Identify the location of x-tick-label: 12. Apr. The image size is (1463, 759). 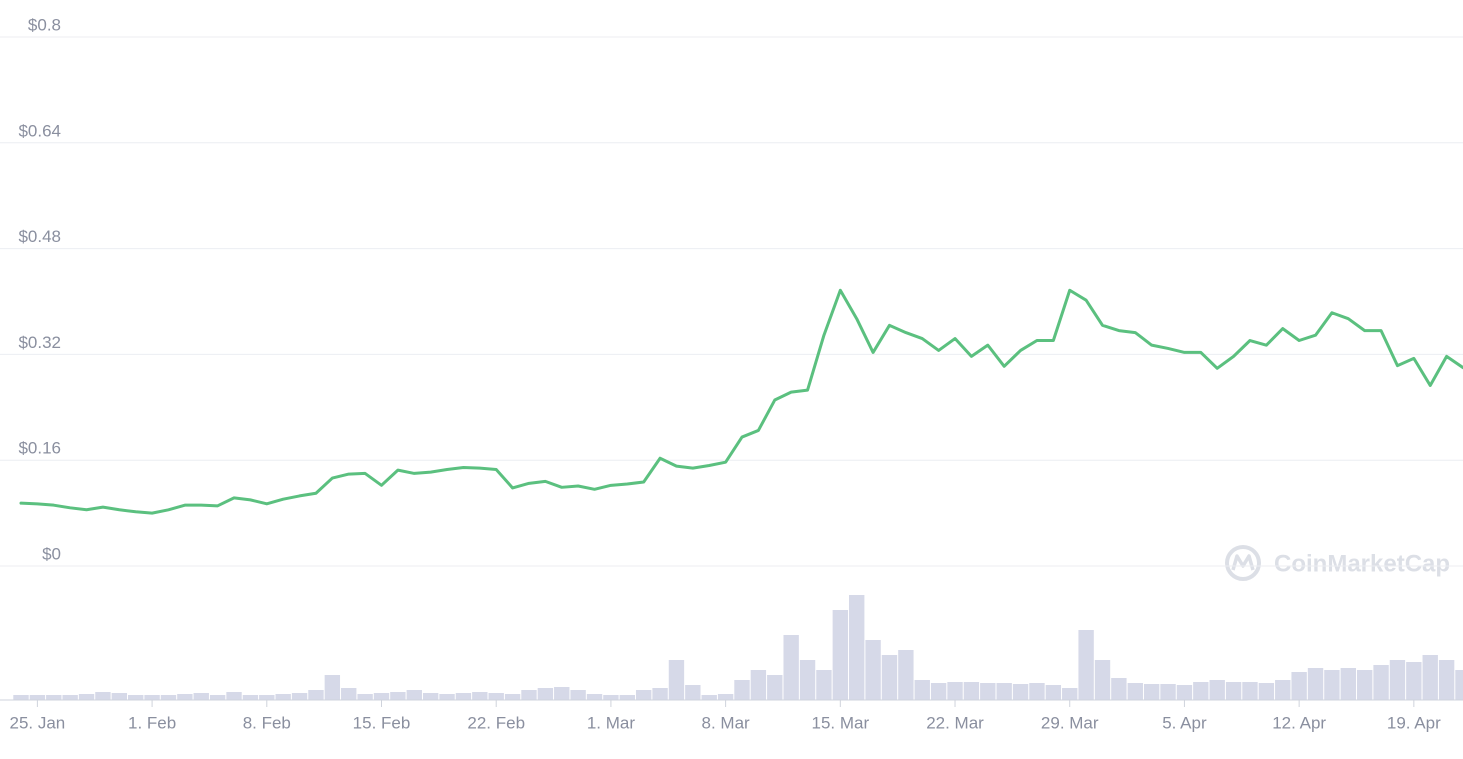
(1299, 722).